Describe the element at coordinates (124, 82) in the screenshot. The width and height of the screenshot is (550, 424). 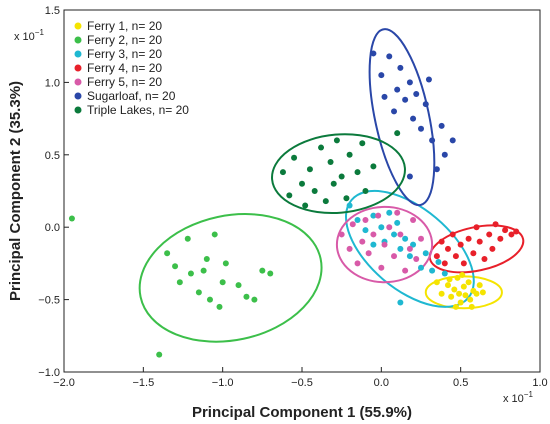
I see `legend-label-ferry-5: Ferry 5, n= 20` at that location.